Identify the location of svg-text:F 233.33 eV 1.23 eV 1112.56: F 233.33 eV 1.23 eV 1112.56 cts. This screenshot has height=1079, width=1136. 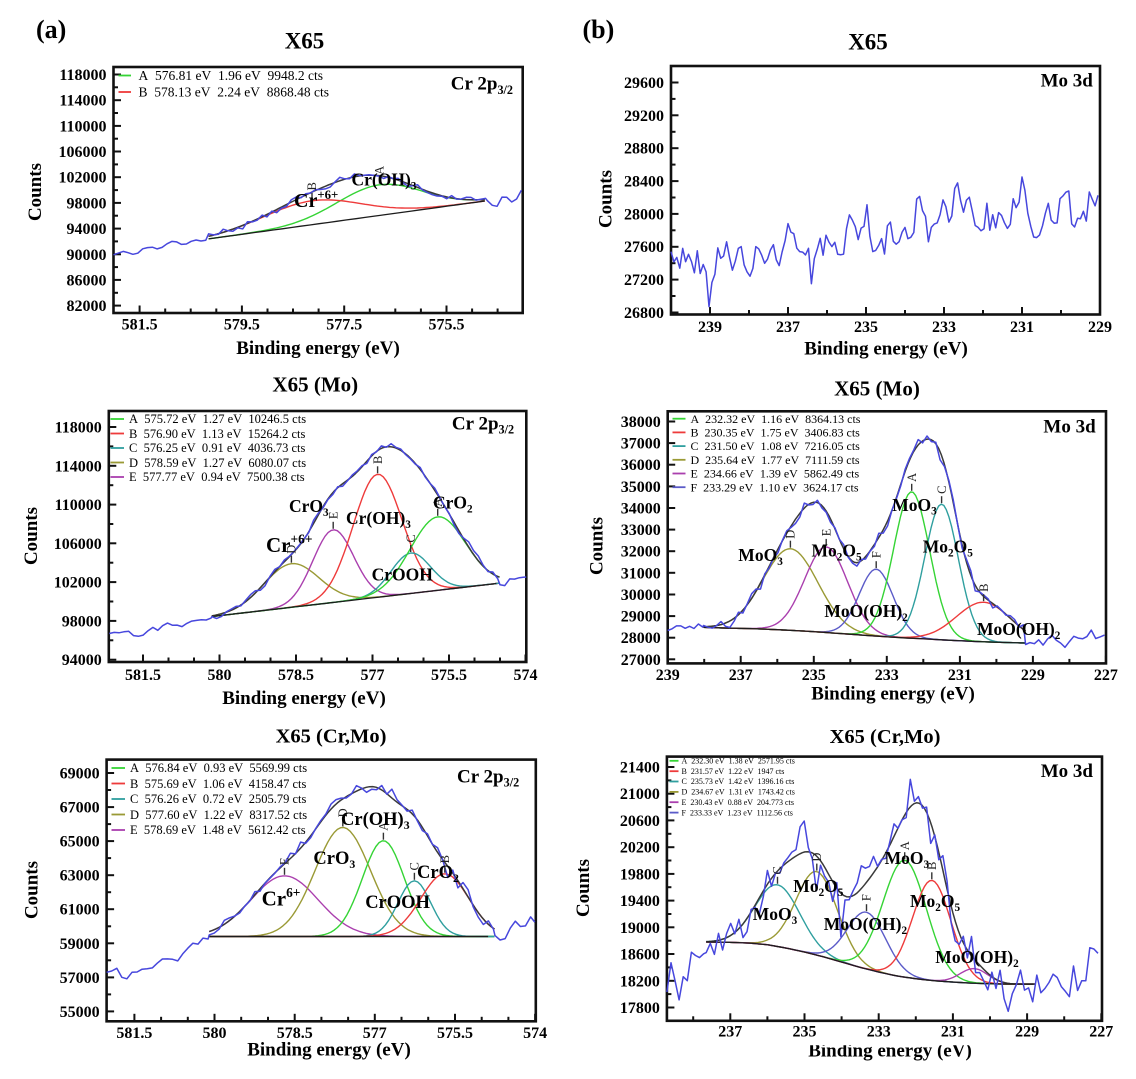
(737, 812).